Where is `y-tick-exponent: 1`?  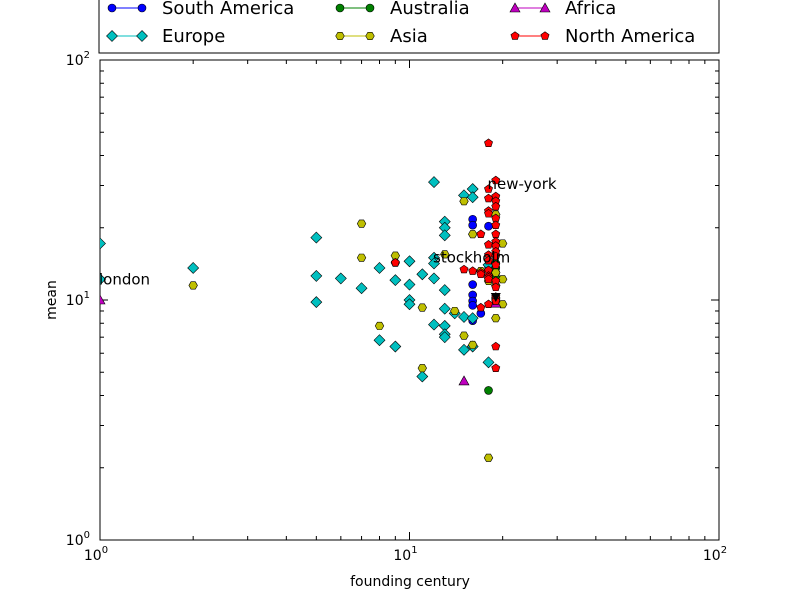 y-tick-exponent: 1 is located at coordinates (87, 295).